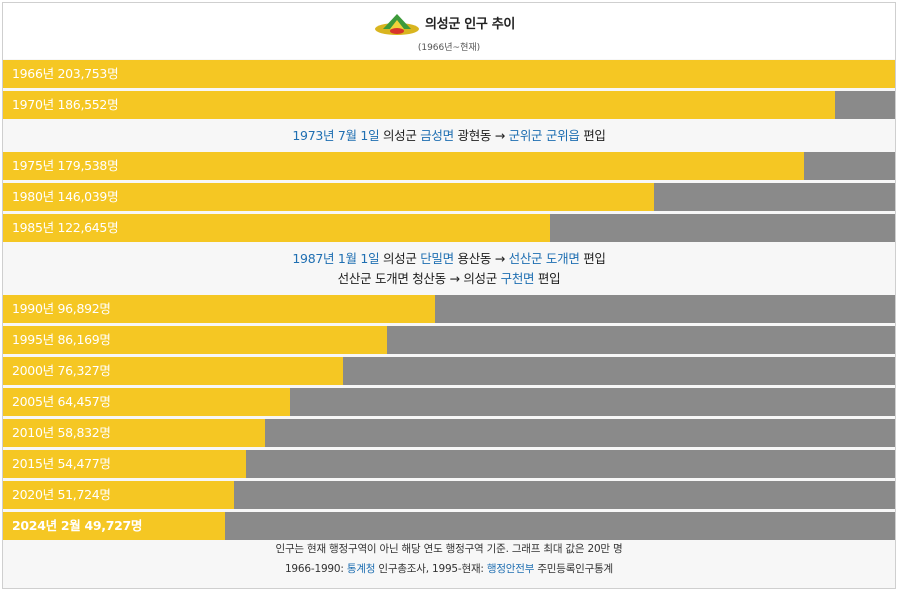  Describe the element at coordinates (449, 402) in the screenshot. I see `bar-row: 2005년 64,457명` at that location.